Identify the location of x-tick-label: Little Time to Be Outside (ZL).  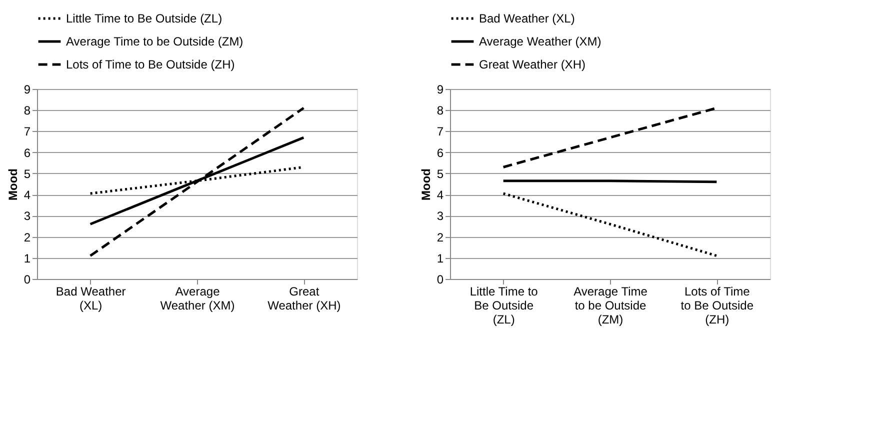
(504, 305).